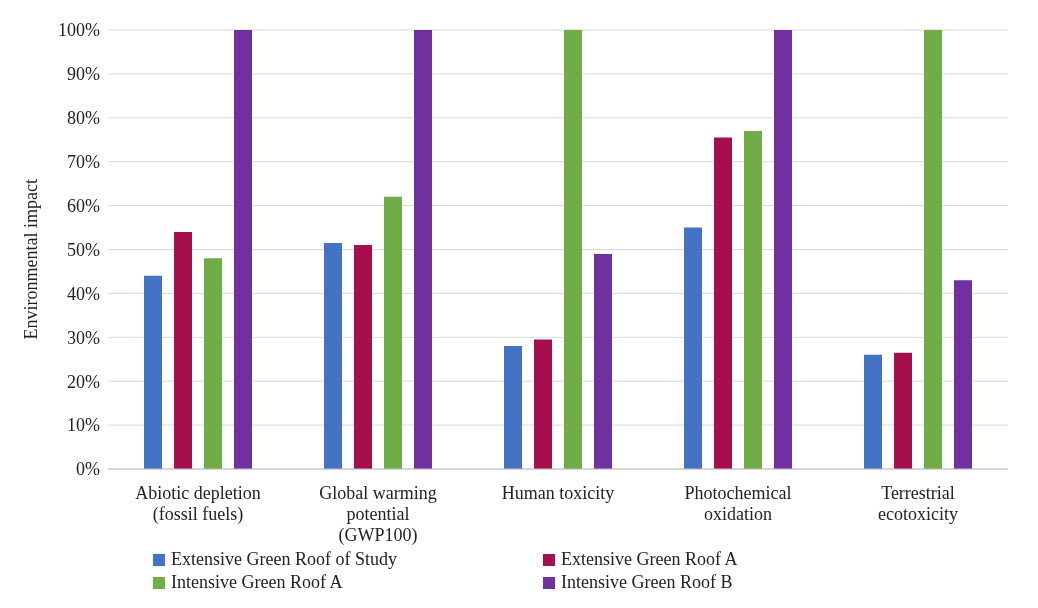 Image resolution: width=1038 pixels, height=608 pixels. What do you see at coordinates (558, 493) in the screenshot?
I see `x-tick-label: Human toxicity` at bounding box center [558, 493].